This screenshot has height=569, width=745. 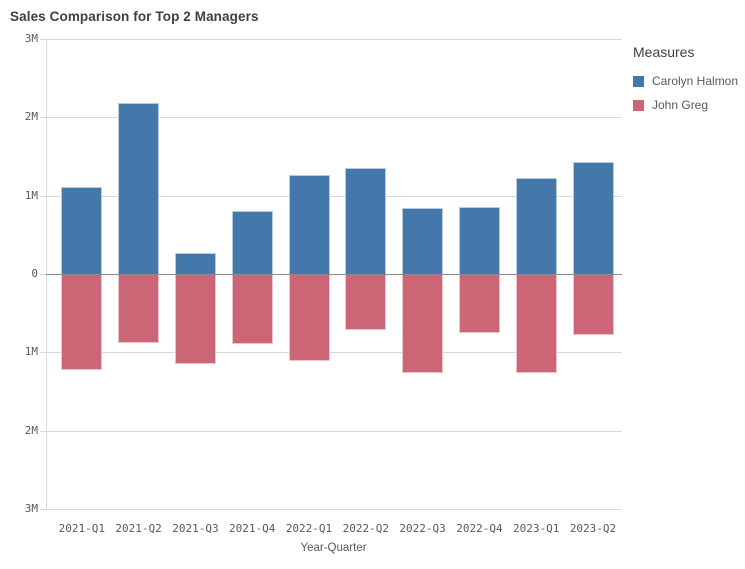 I want to click on legend-item-label: Carolyn Halmon, so click(x=695, y=81).